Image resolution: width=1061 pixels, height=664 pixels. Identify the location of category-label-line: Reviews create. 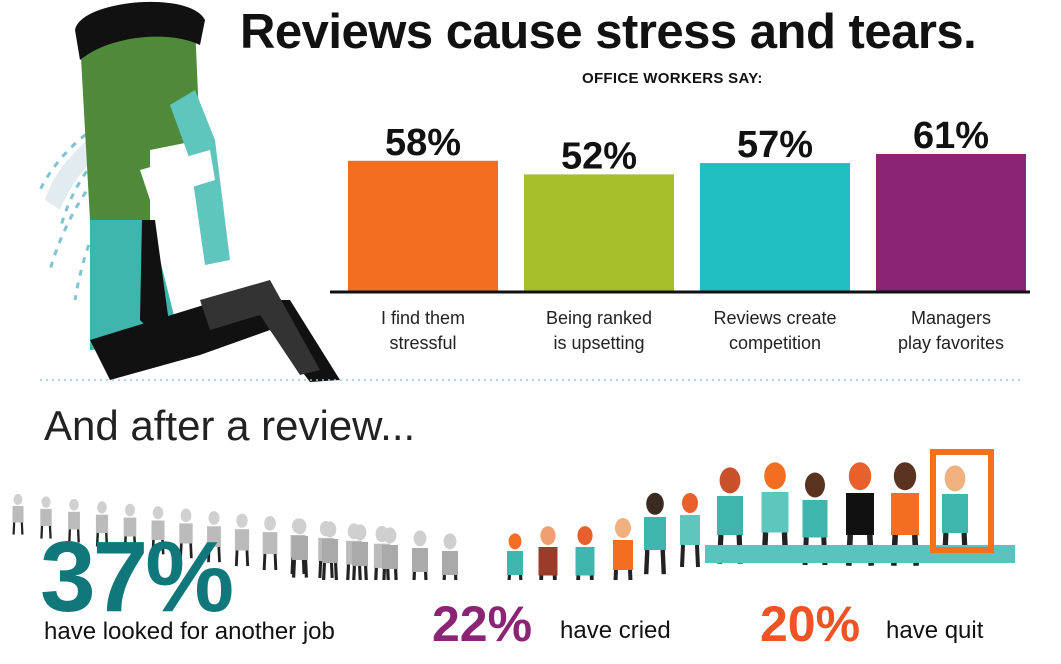
(775, 318).